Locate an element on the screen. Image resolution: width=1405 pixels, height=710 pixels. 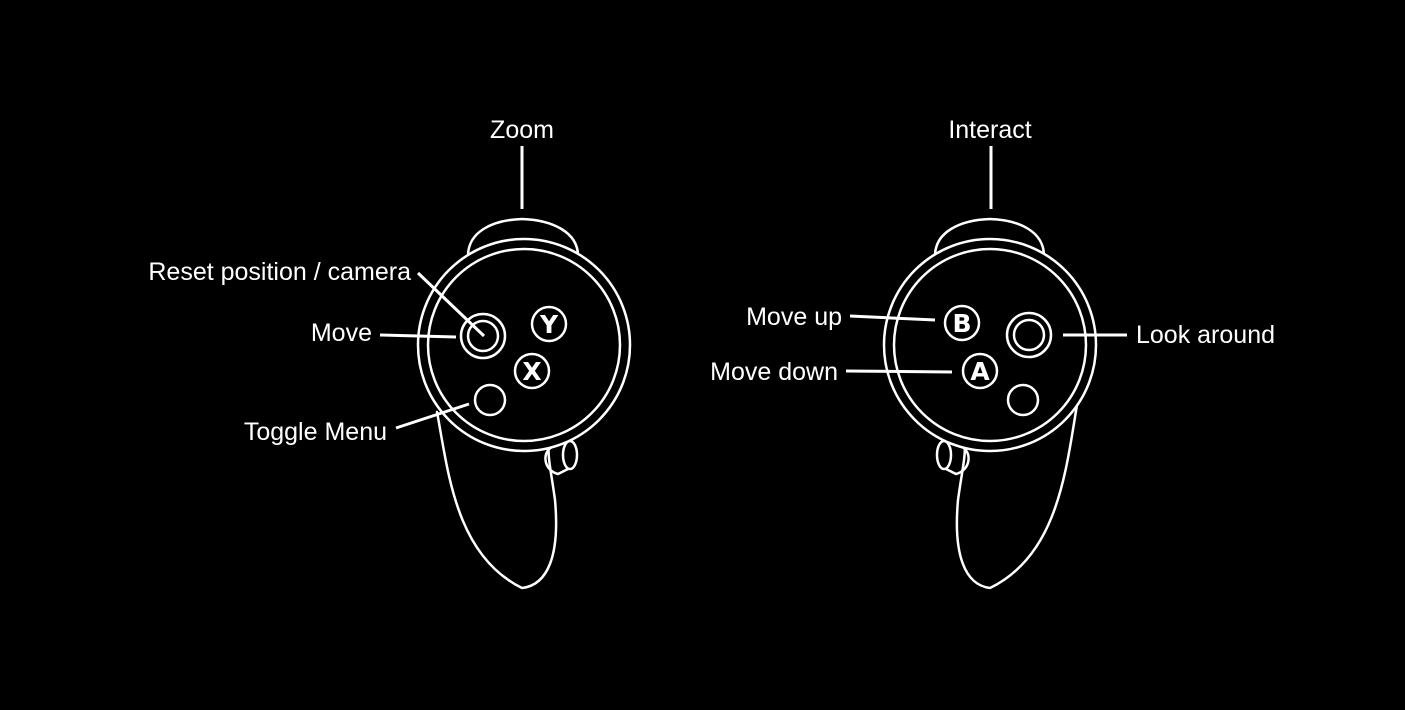
left-controller-grip is located at coordinates (496, 500).